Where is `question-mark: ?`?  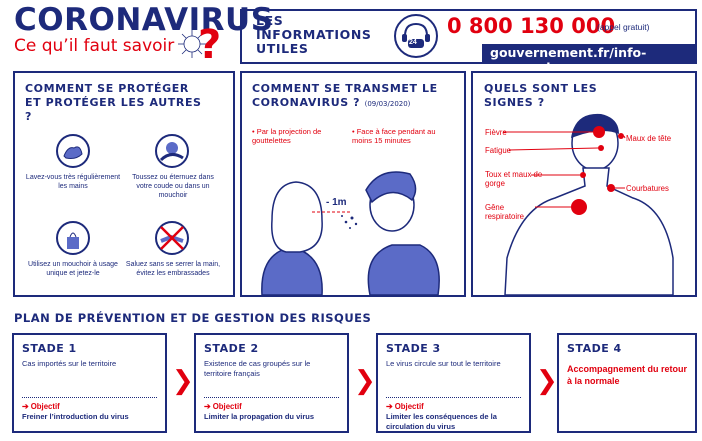 question-mark: ? is located at coordinates (210, 45).